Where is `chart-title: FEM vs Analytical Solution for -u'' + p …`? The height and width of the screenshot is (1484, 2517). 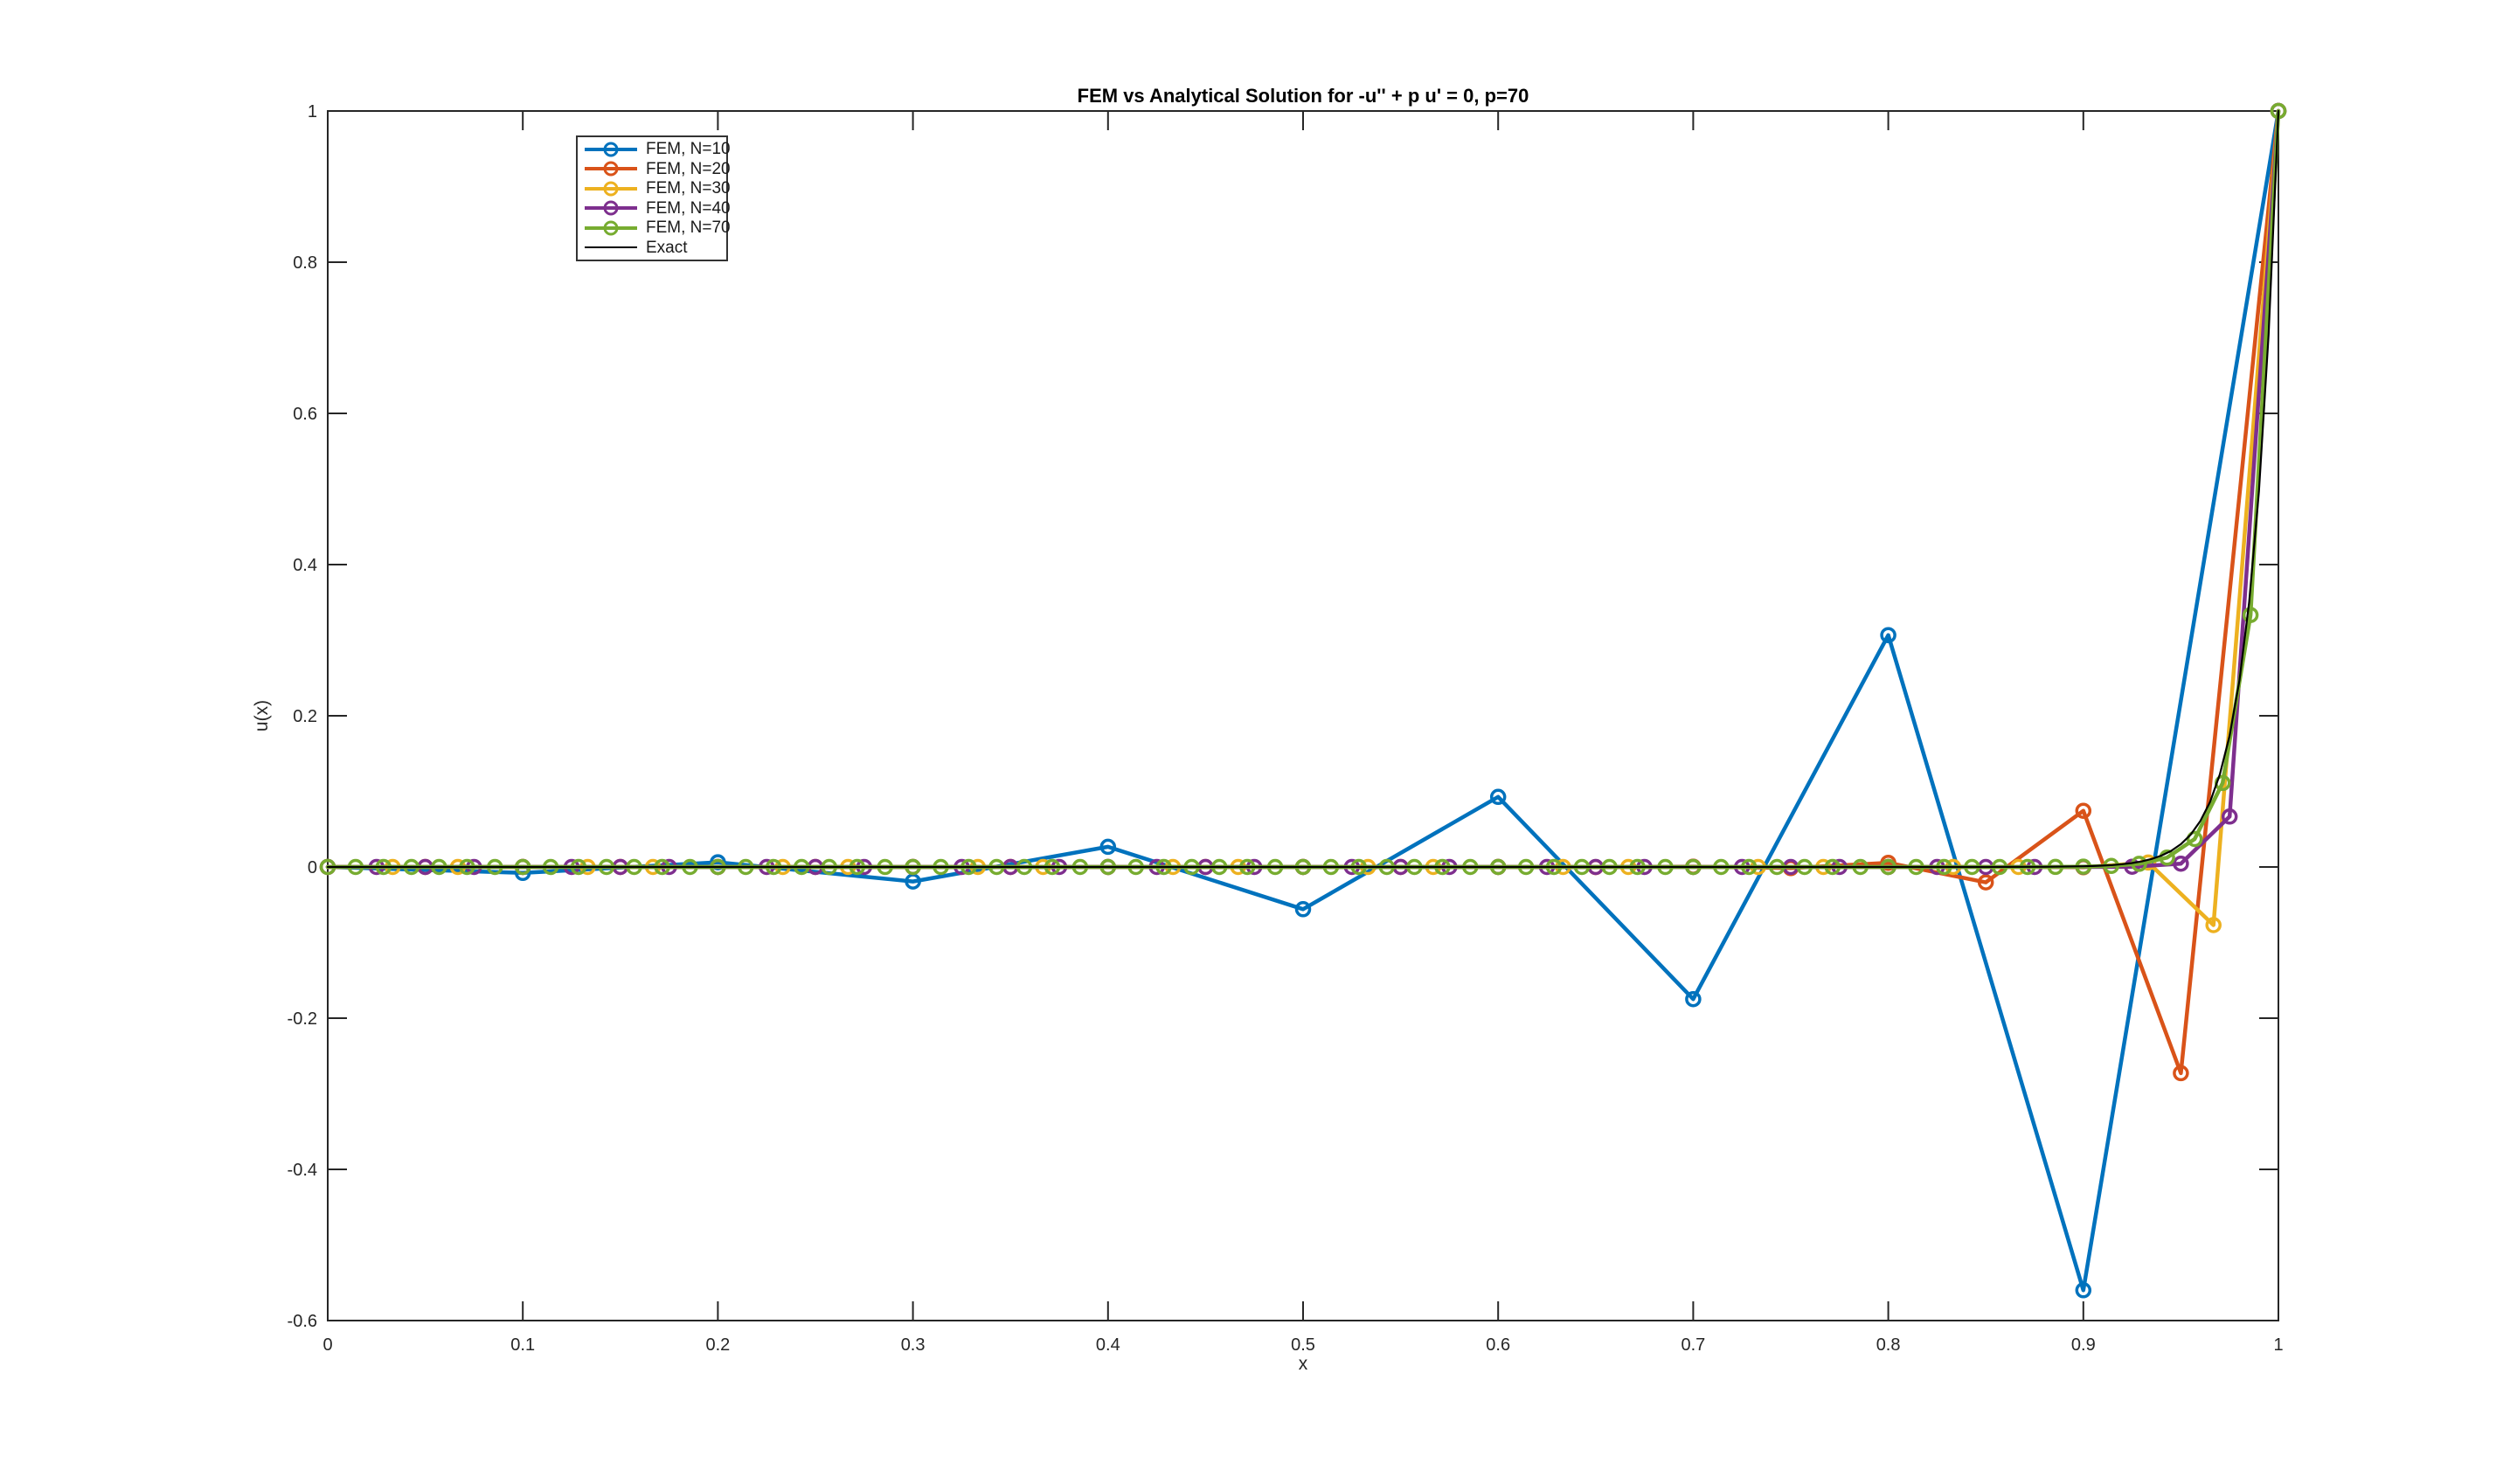
chart-title: FEM vs Analytical Solution for -u'' + p … is located at coordinates (1303, 96).